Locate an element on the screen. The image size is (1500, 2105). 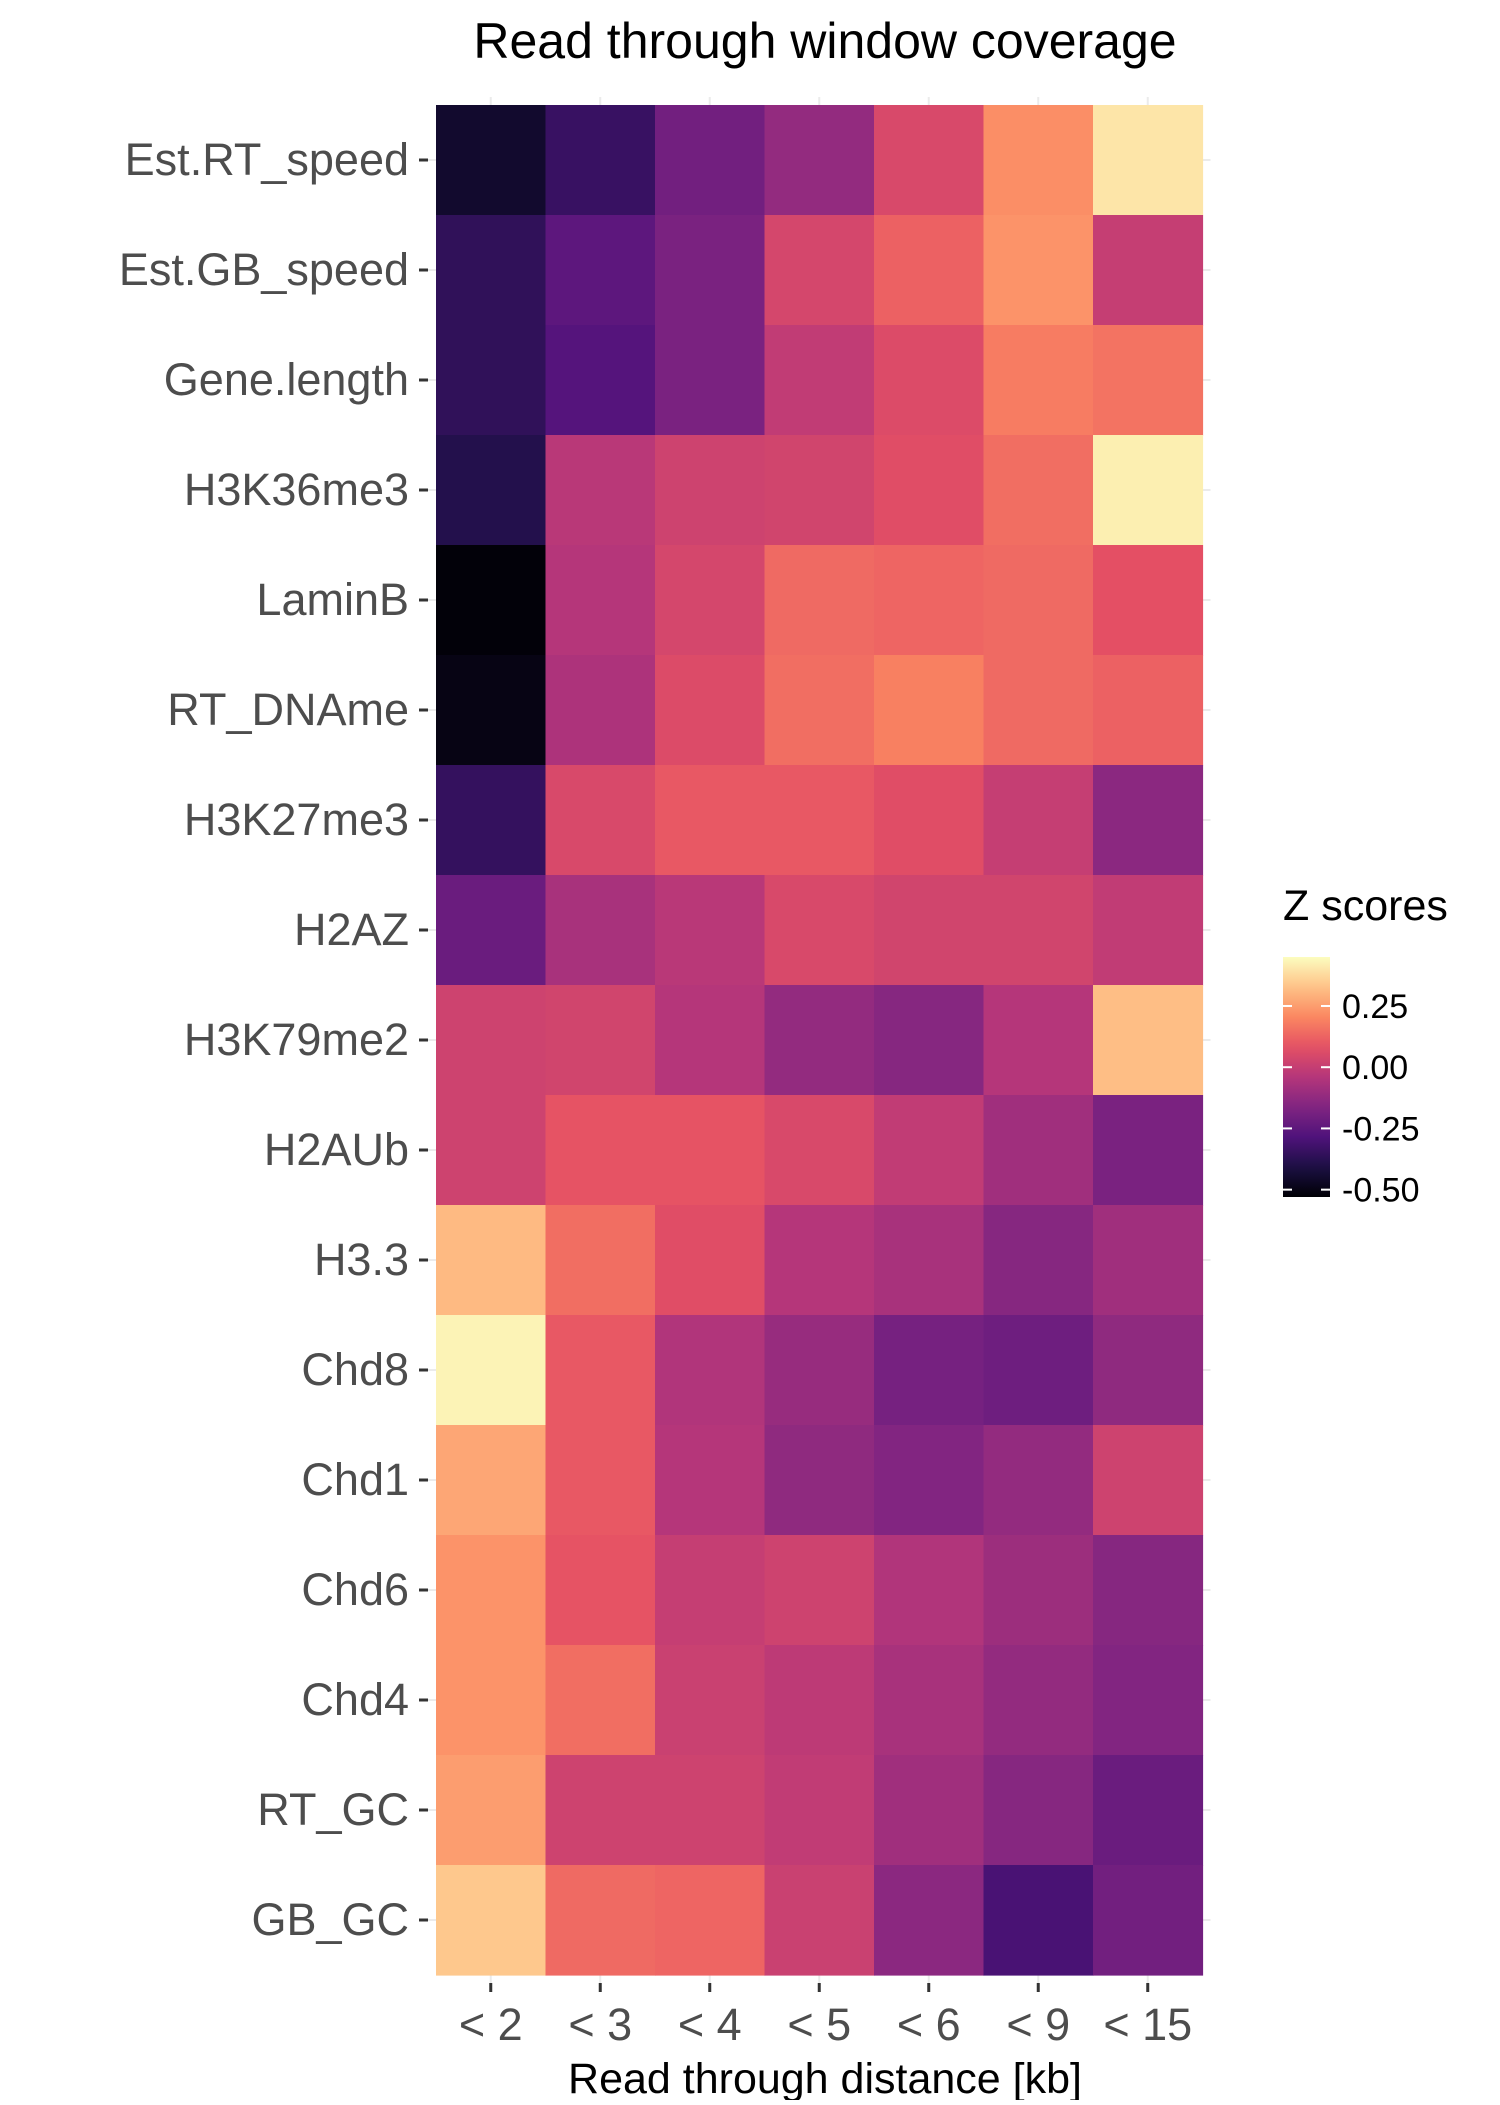
x-tick-label: < 9 is located at coordinates (1038, 2024).